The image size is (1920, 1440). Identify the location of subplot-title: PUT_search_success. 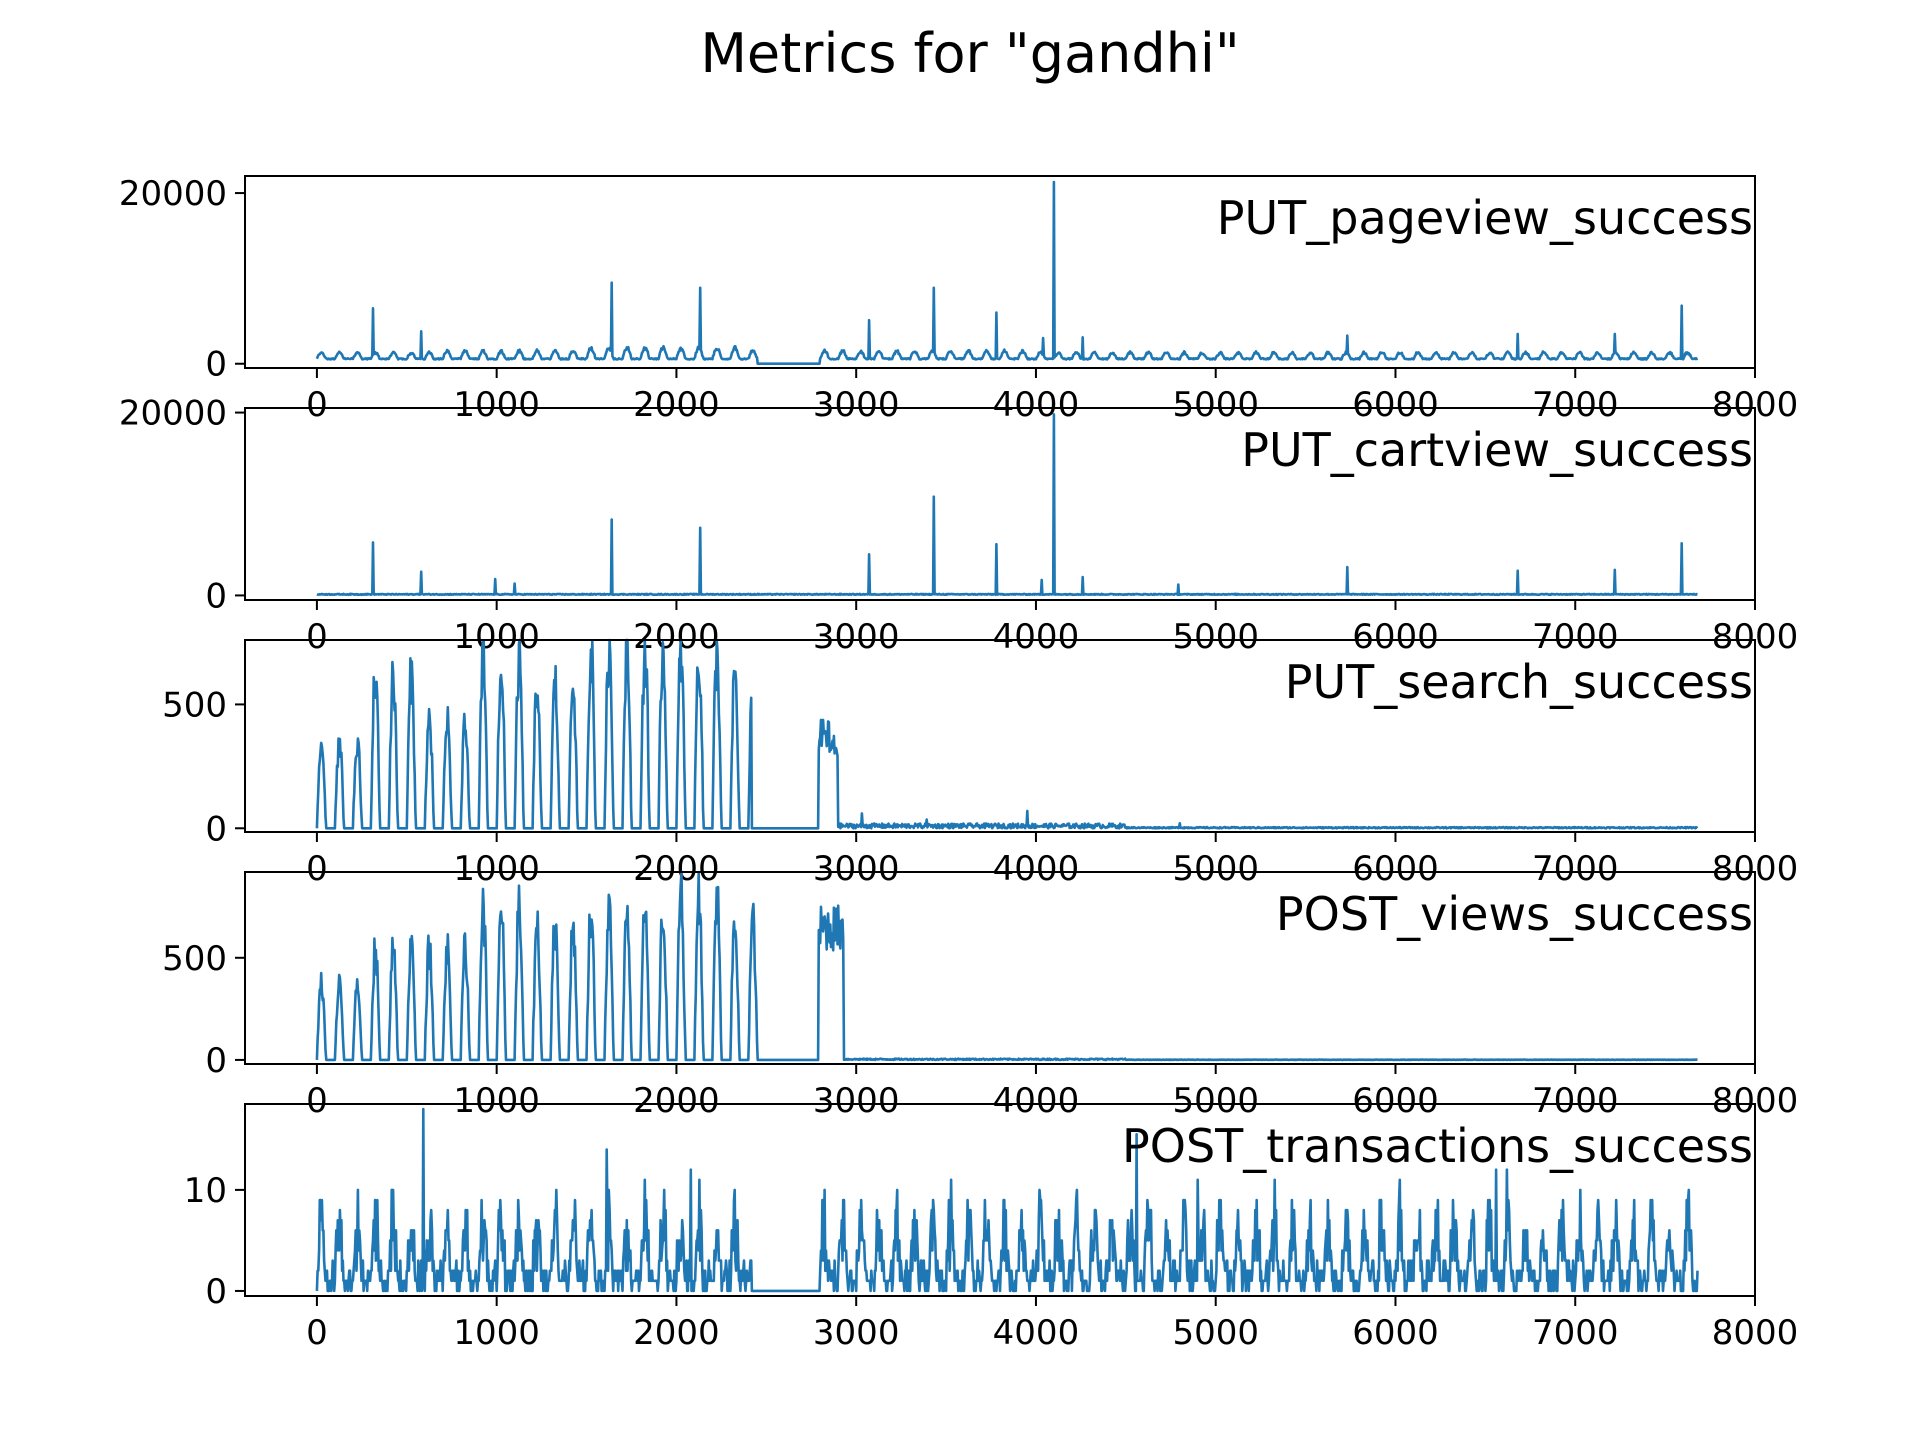
(1519, 682).